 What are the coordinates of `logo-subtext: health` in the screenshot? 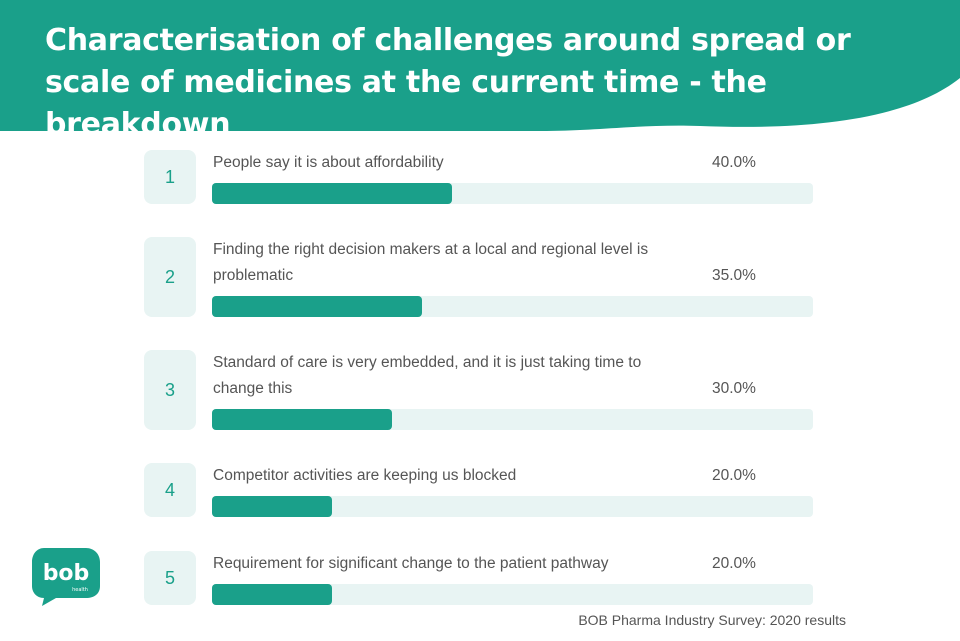 It's located at (80, 590).